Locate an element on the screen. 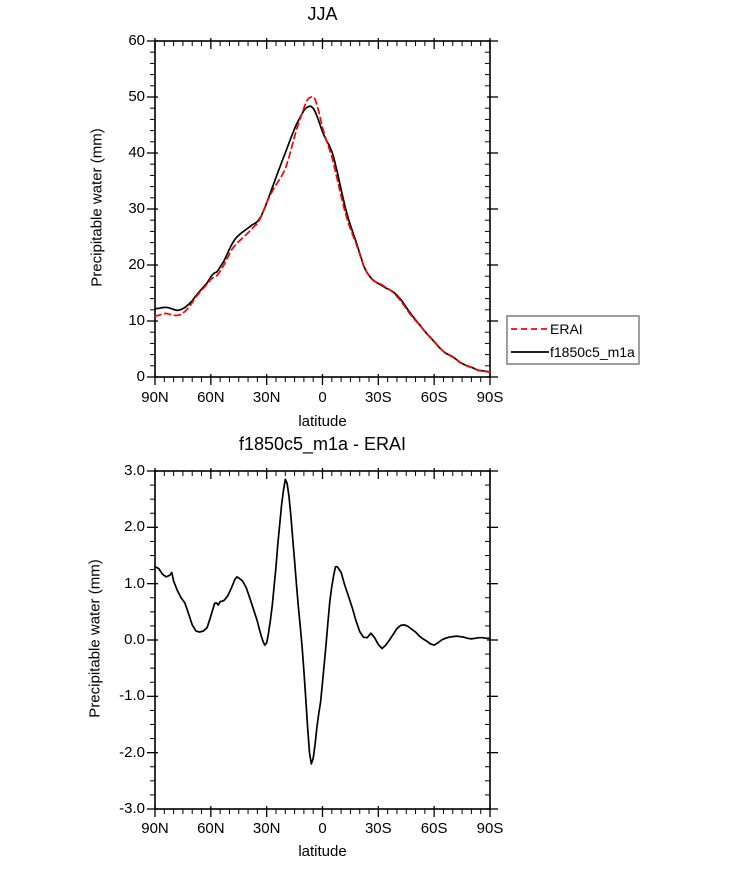 Image resolution: width=733 pixels, height=869 pixels. y-tick-label: 60 is located at coordinates (136, 40).